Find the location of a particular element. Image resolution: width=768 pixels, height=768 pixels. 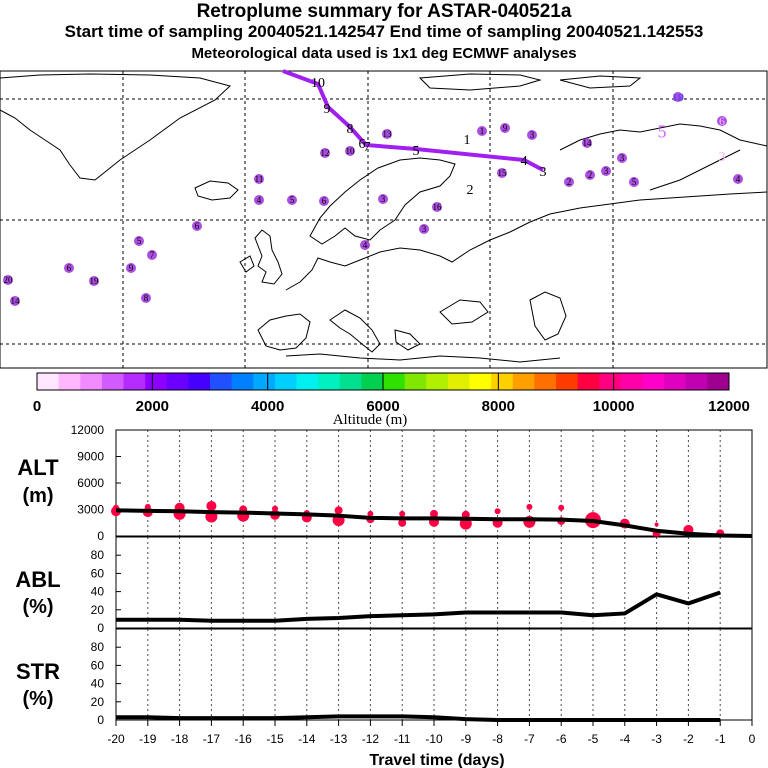

cluster-label-31: 16 is located at coordinates (438, 207).